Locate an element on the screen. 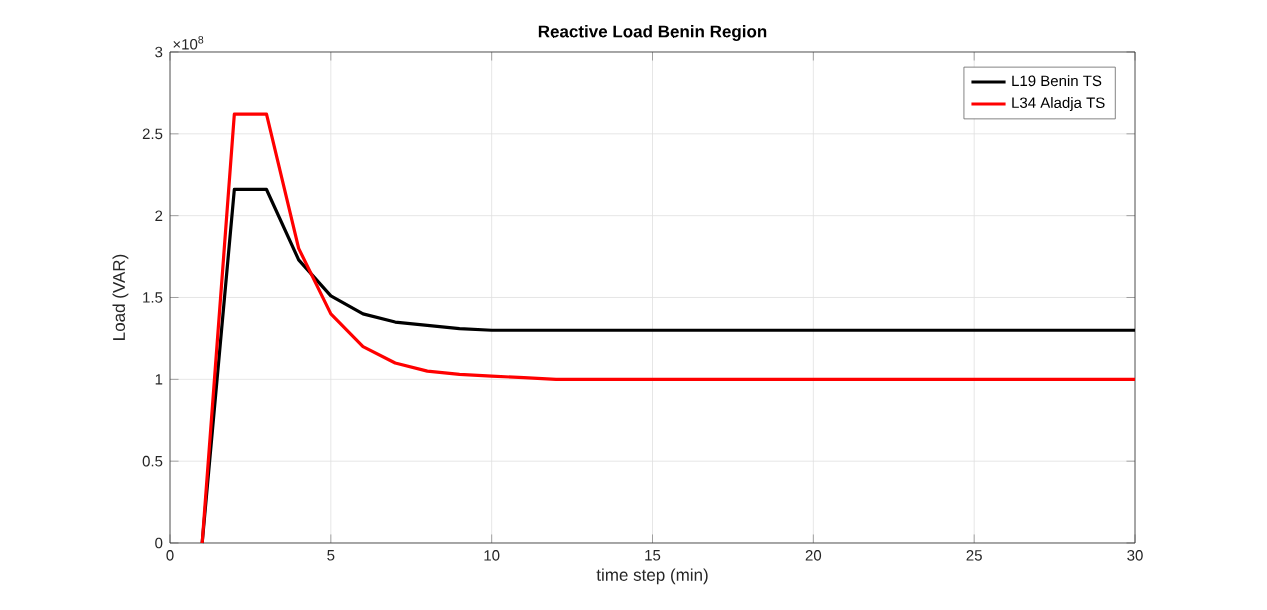  y-tick-label: 1.5 is located at coordinates (153, 297).